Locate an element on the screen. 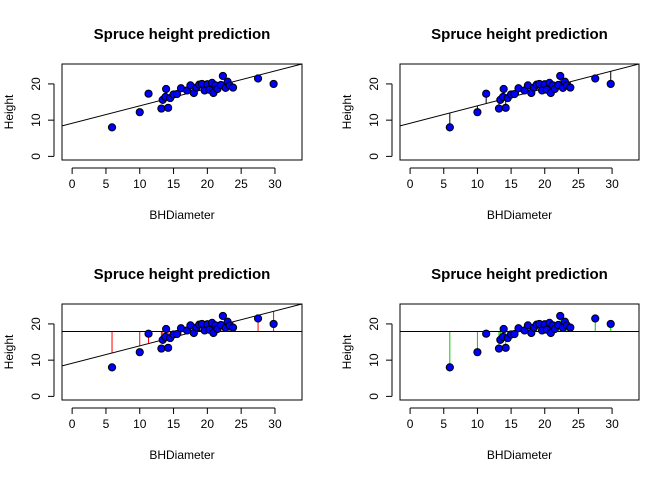  chart-title: Spruce height prediction is located at coordinates (519, 34).